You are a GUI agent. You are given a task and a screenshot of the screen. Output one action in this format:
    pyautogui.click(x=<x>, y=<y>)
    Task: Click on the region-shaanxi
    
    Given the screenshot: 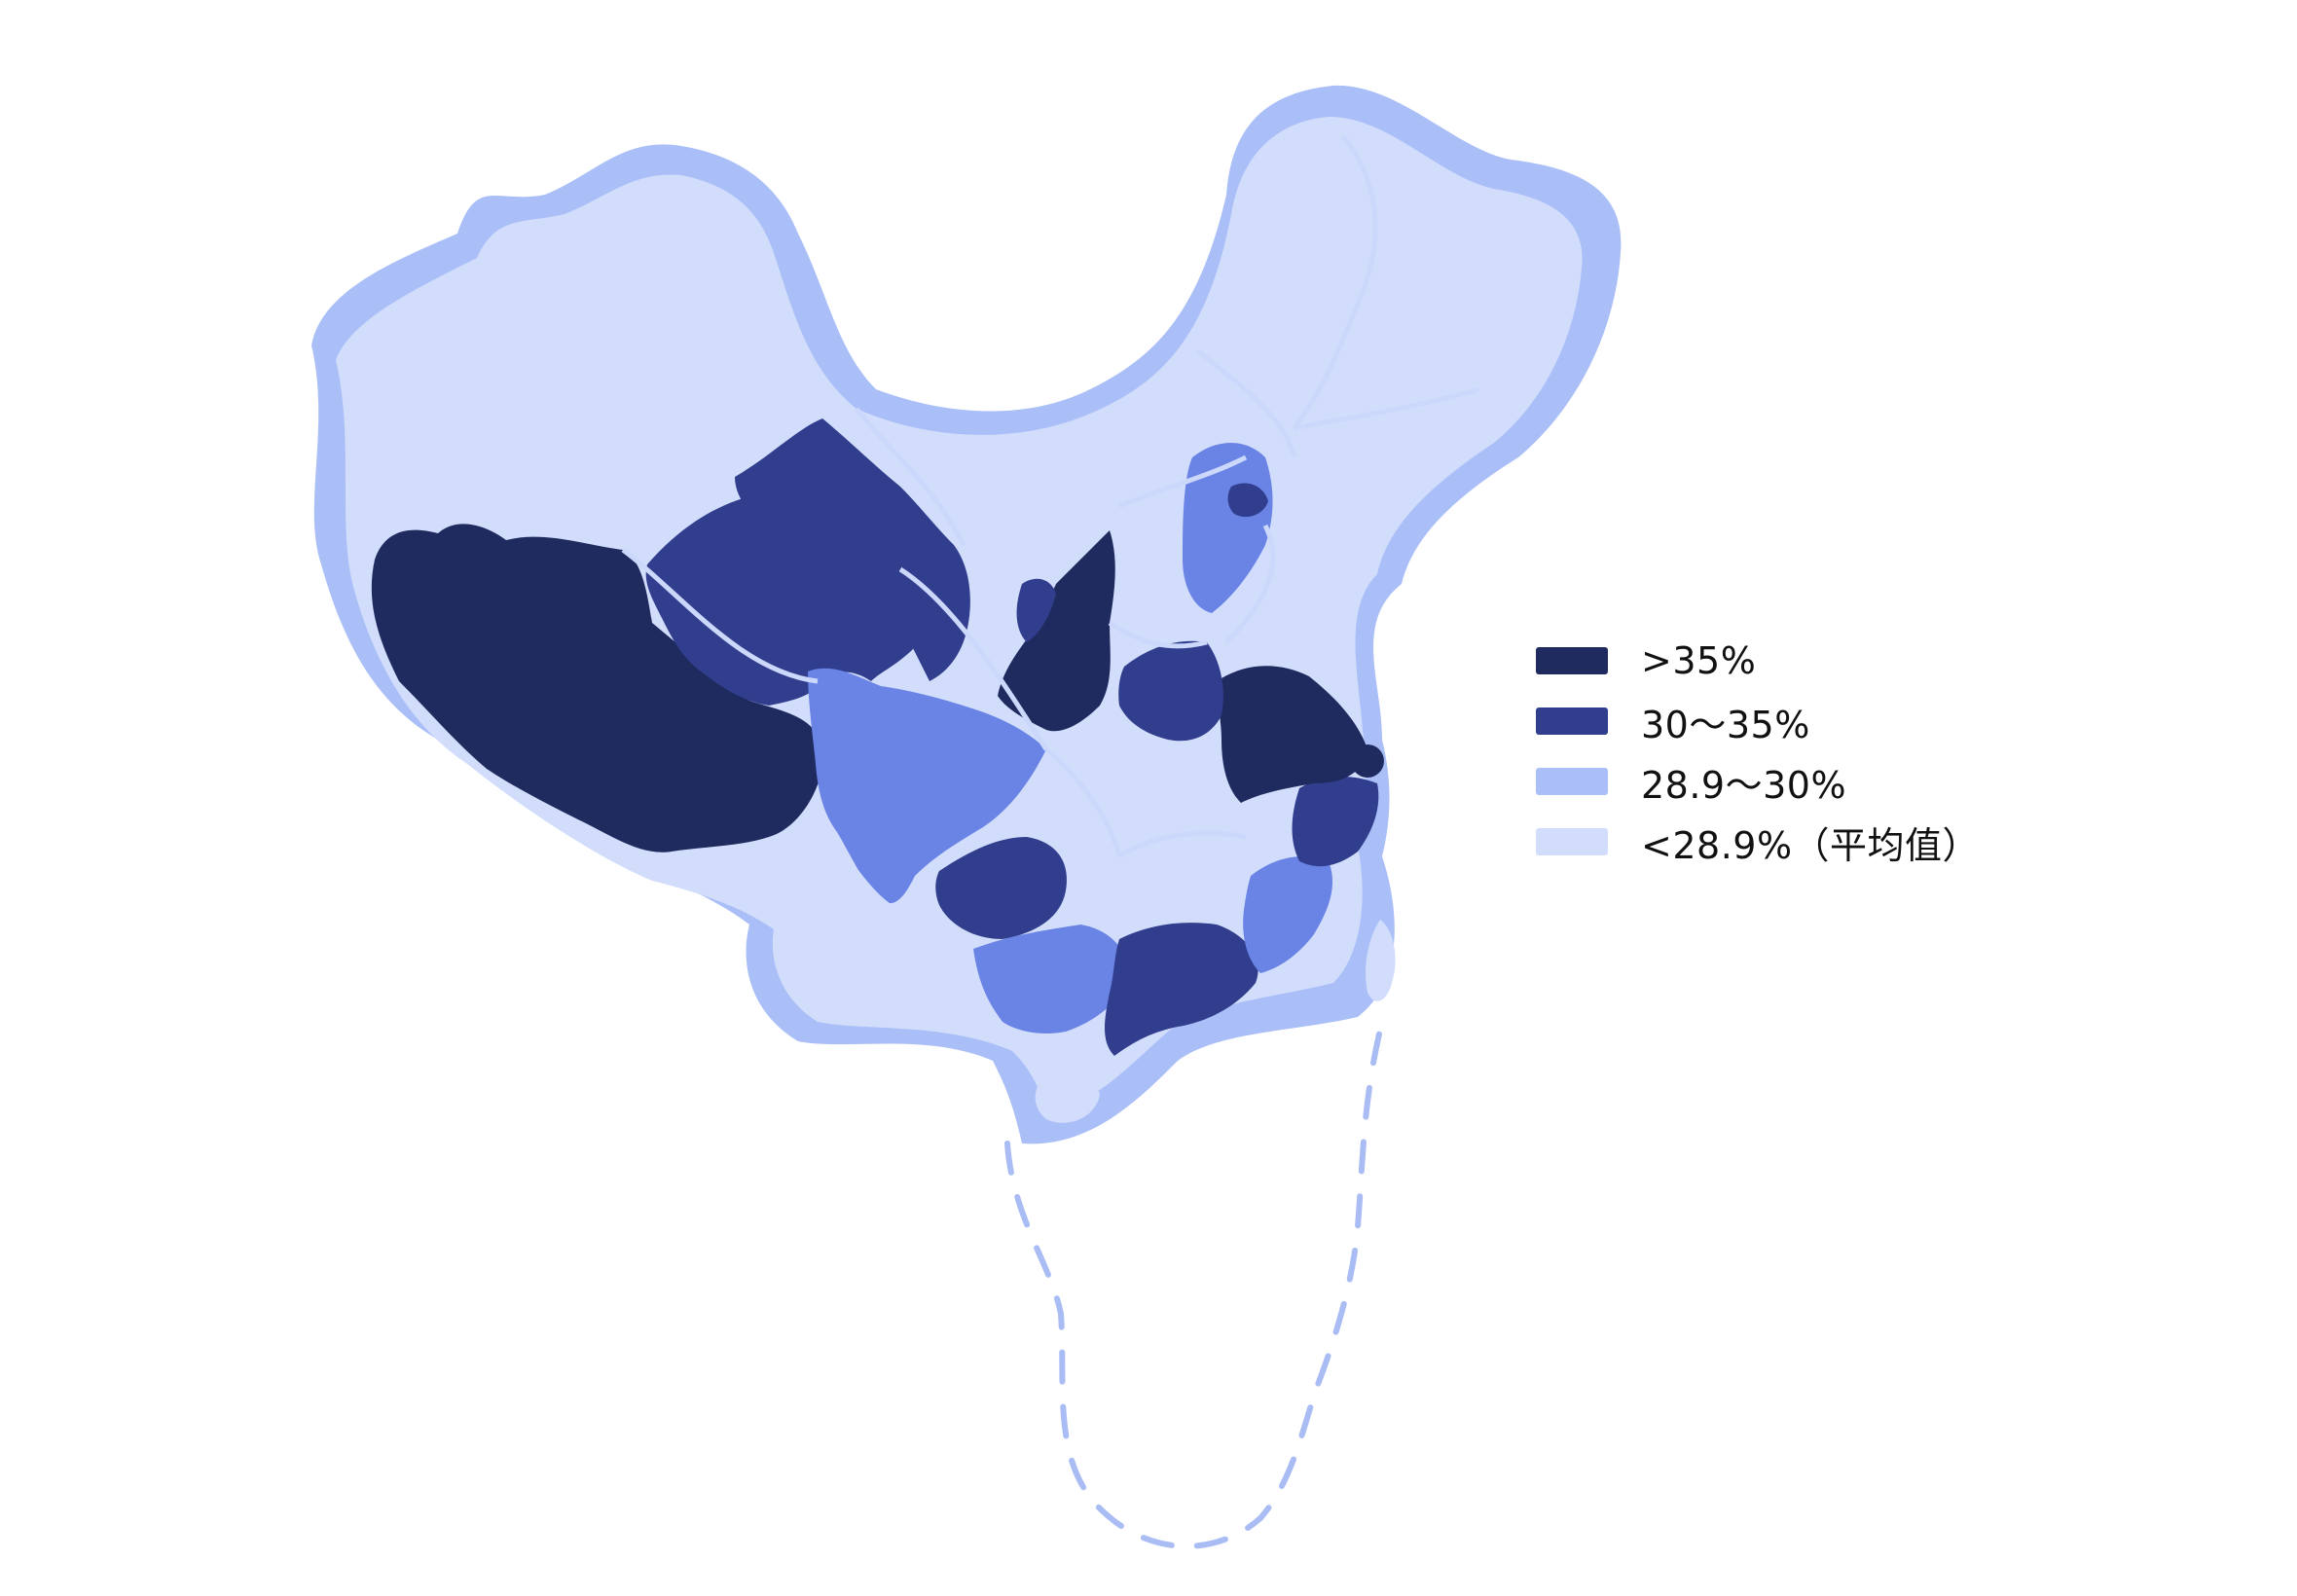 What is the action you would take?
    pyautogui.click(x=1056, y=631)
    